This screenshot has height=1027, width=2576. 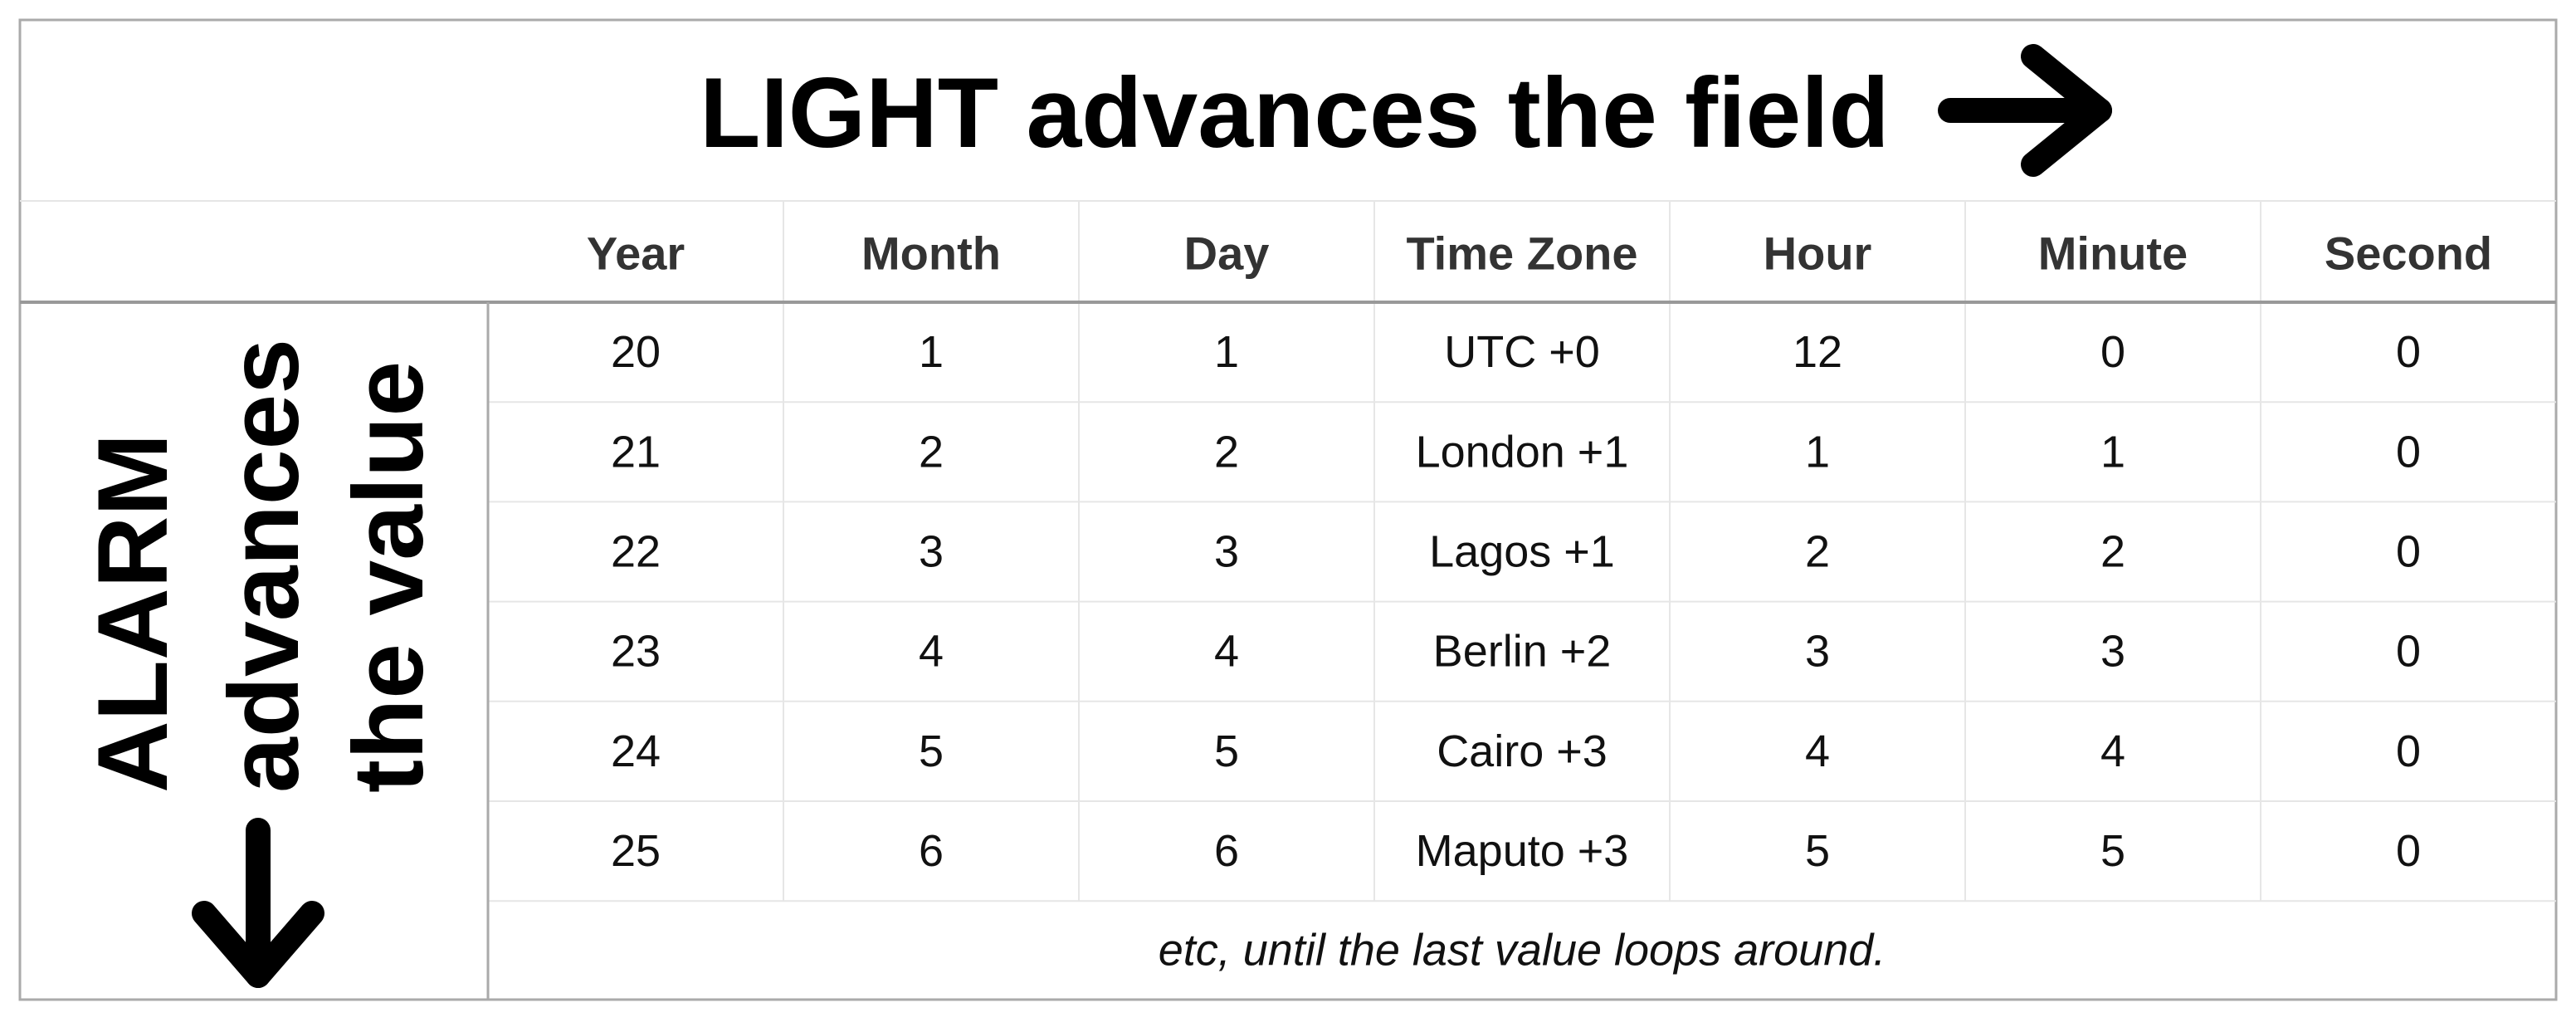 What do you see at coordinates (2025, 110) in the screenshot?
I see `right-arrow` at bounding box center [2025, 110].